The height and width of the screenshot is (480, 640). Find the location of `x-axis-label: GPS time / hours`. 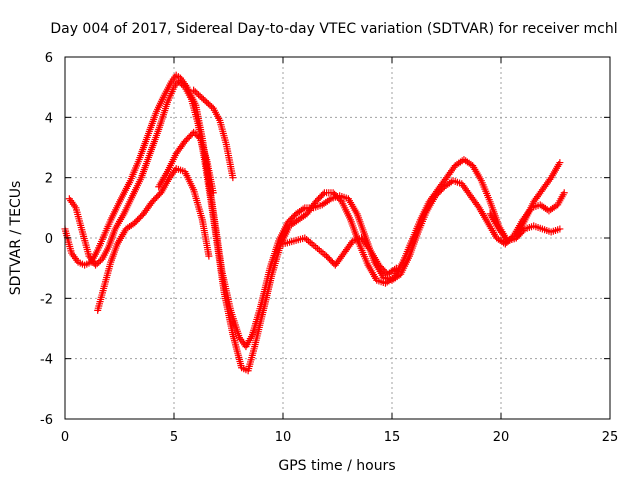

x-axis-label: GPS time / hours is located at coordinates (336, 466).